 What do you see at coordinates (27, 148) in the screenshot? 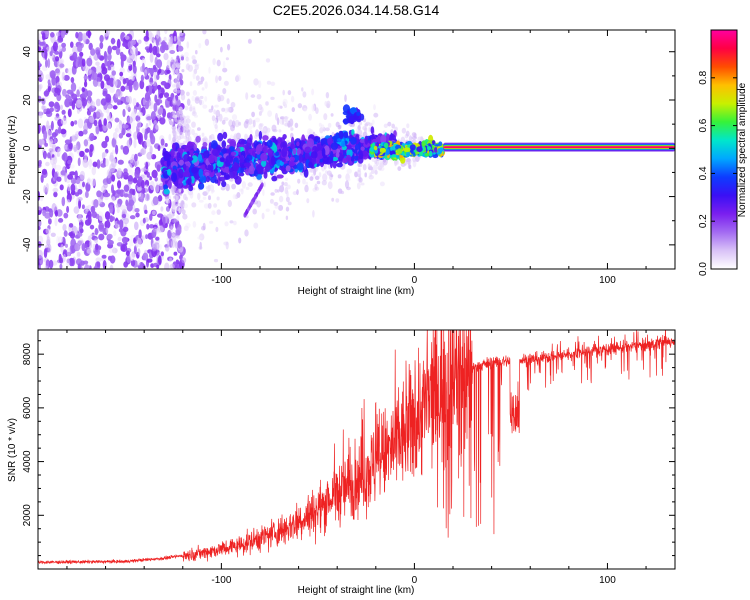
I see `spectrogram-y-tick-label: 0` at bounding box center [27, 148].